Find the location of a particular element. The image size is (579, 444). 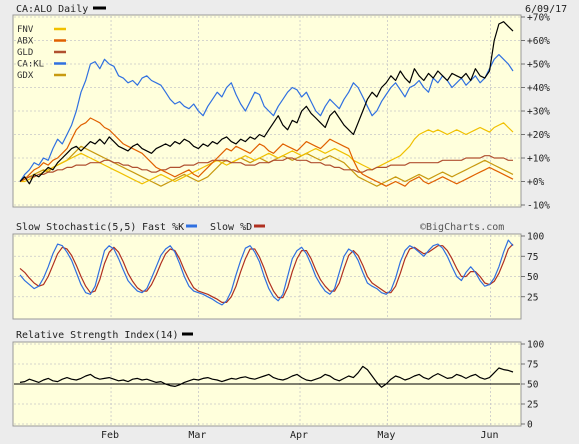

x-tick-label: Jun is located at coordinates (489, 435).